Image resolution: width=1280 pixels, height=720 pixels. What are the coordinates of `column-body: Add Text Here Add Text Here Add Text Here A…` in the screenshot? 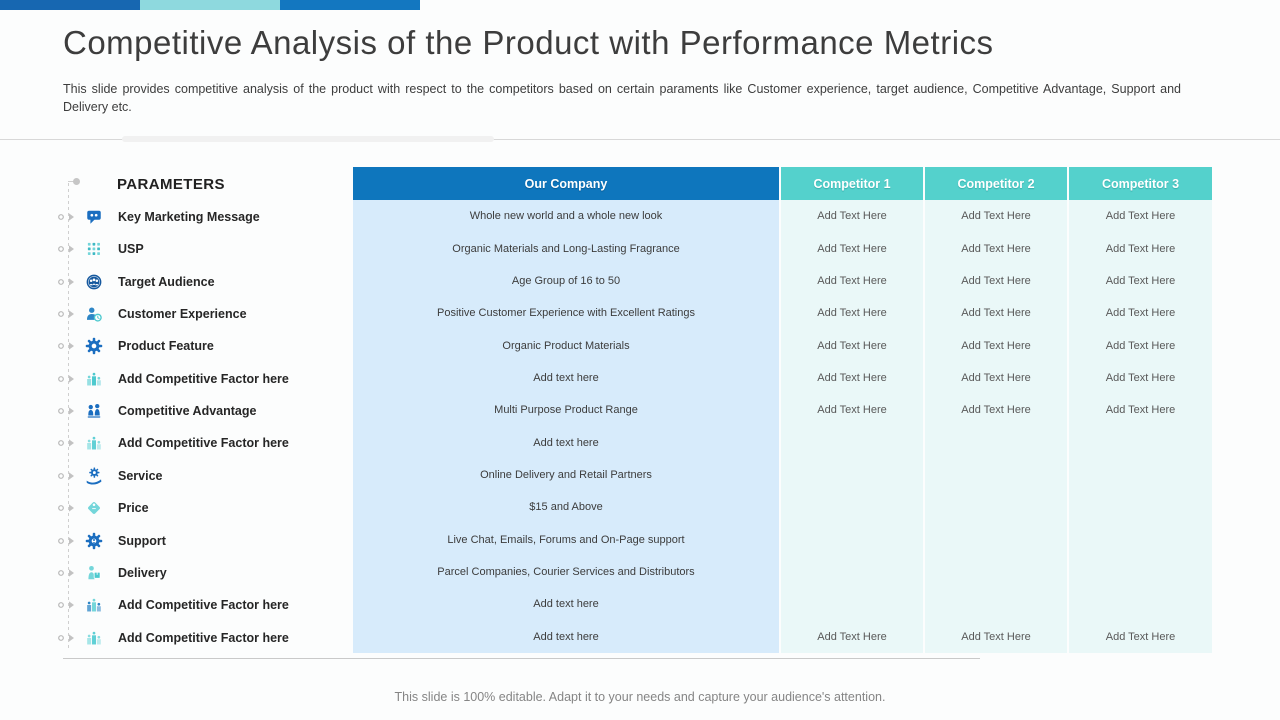 It's located at (852, 426).